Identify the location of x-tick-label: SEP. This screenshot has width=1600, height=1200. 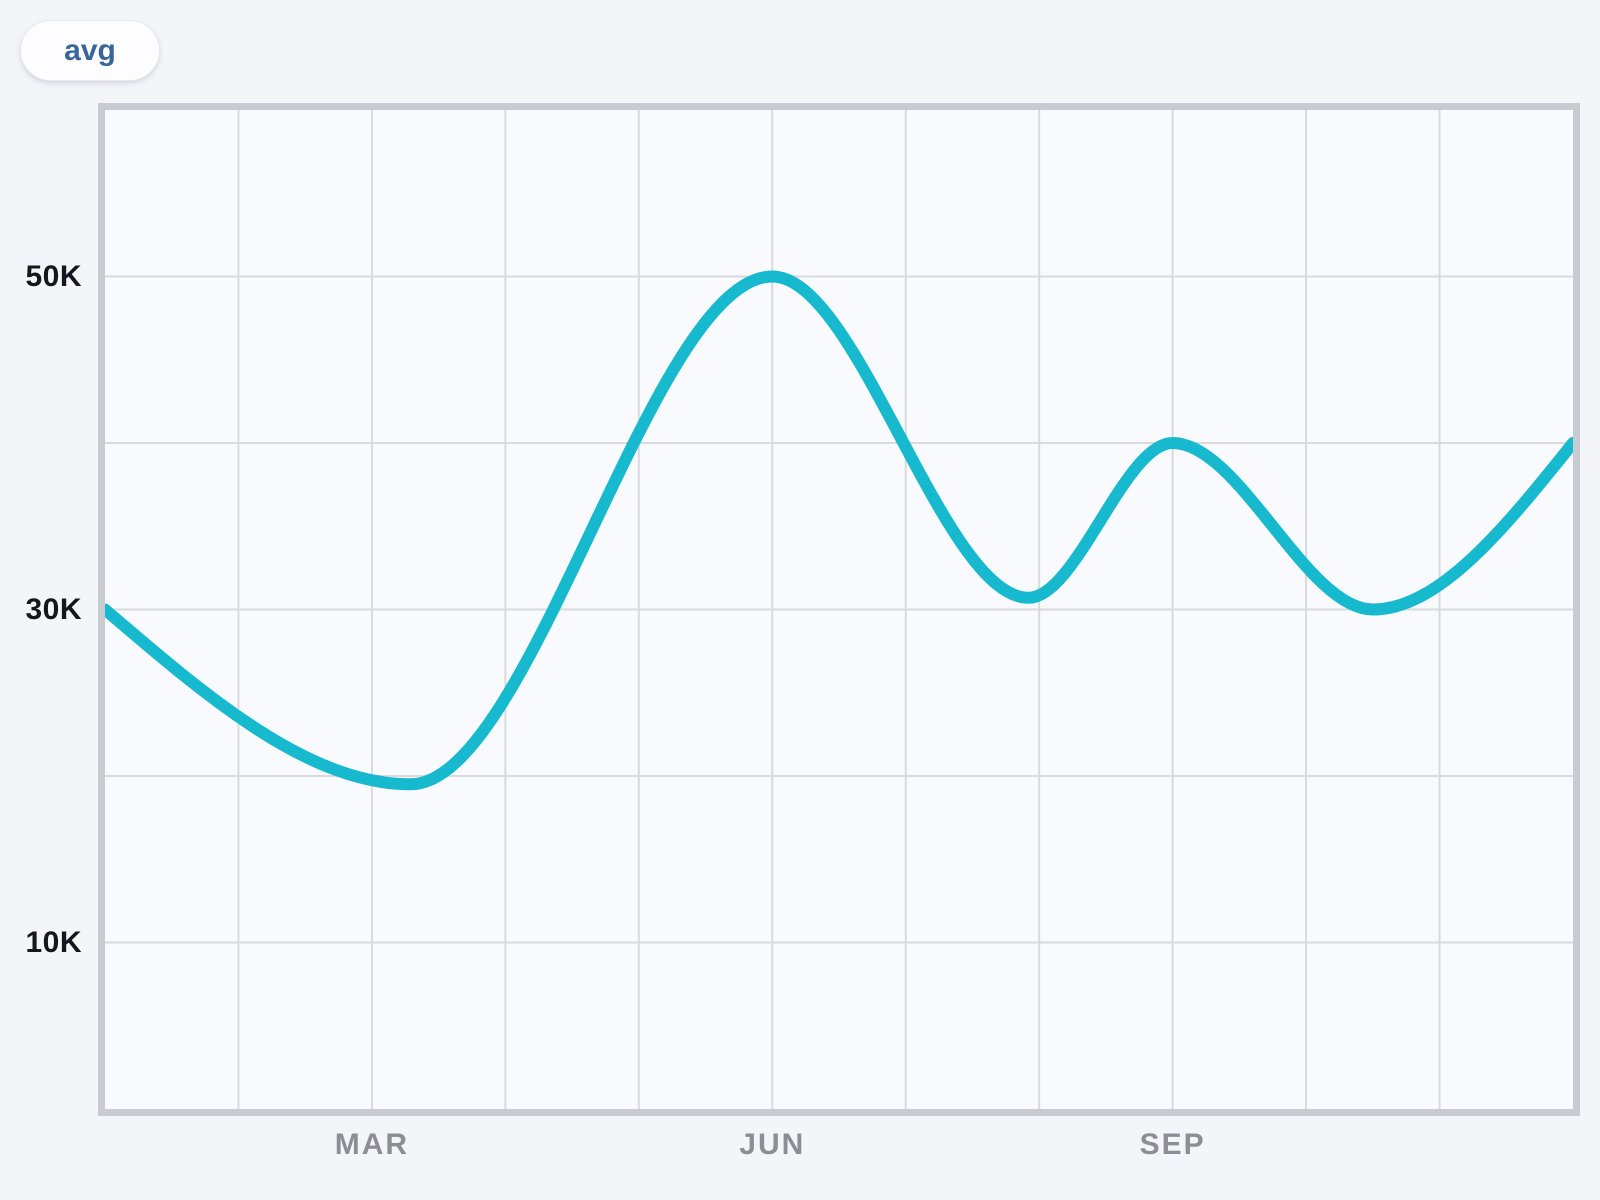
(1172, 1144).